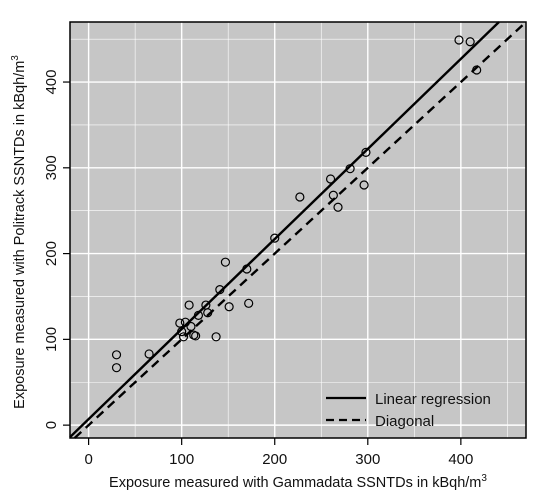  I want to click on y-axis-ticks: 0 100 200 300 400, so click(56, 249).